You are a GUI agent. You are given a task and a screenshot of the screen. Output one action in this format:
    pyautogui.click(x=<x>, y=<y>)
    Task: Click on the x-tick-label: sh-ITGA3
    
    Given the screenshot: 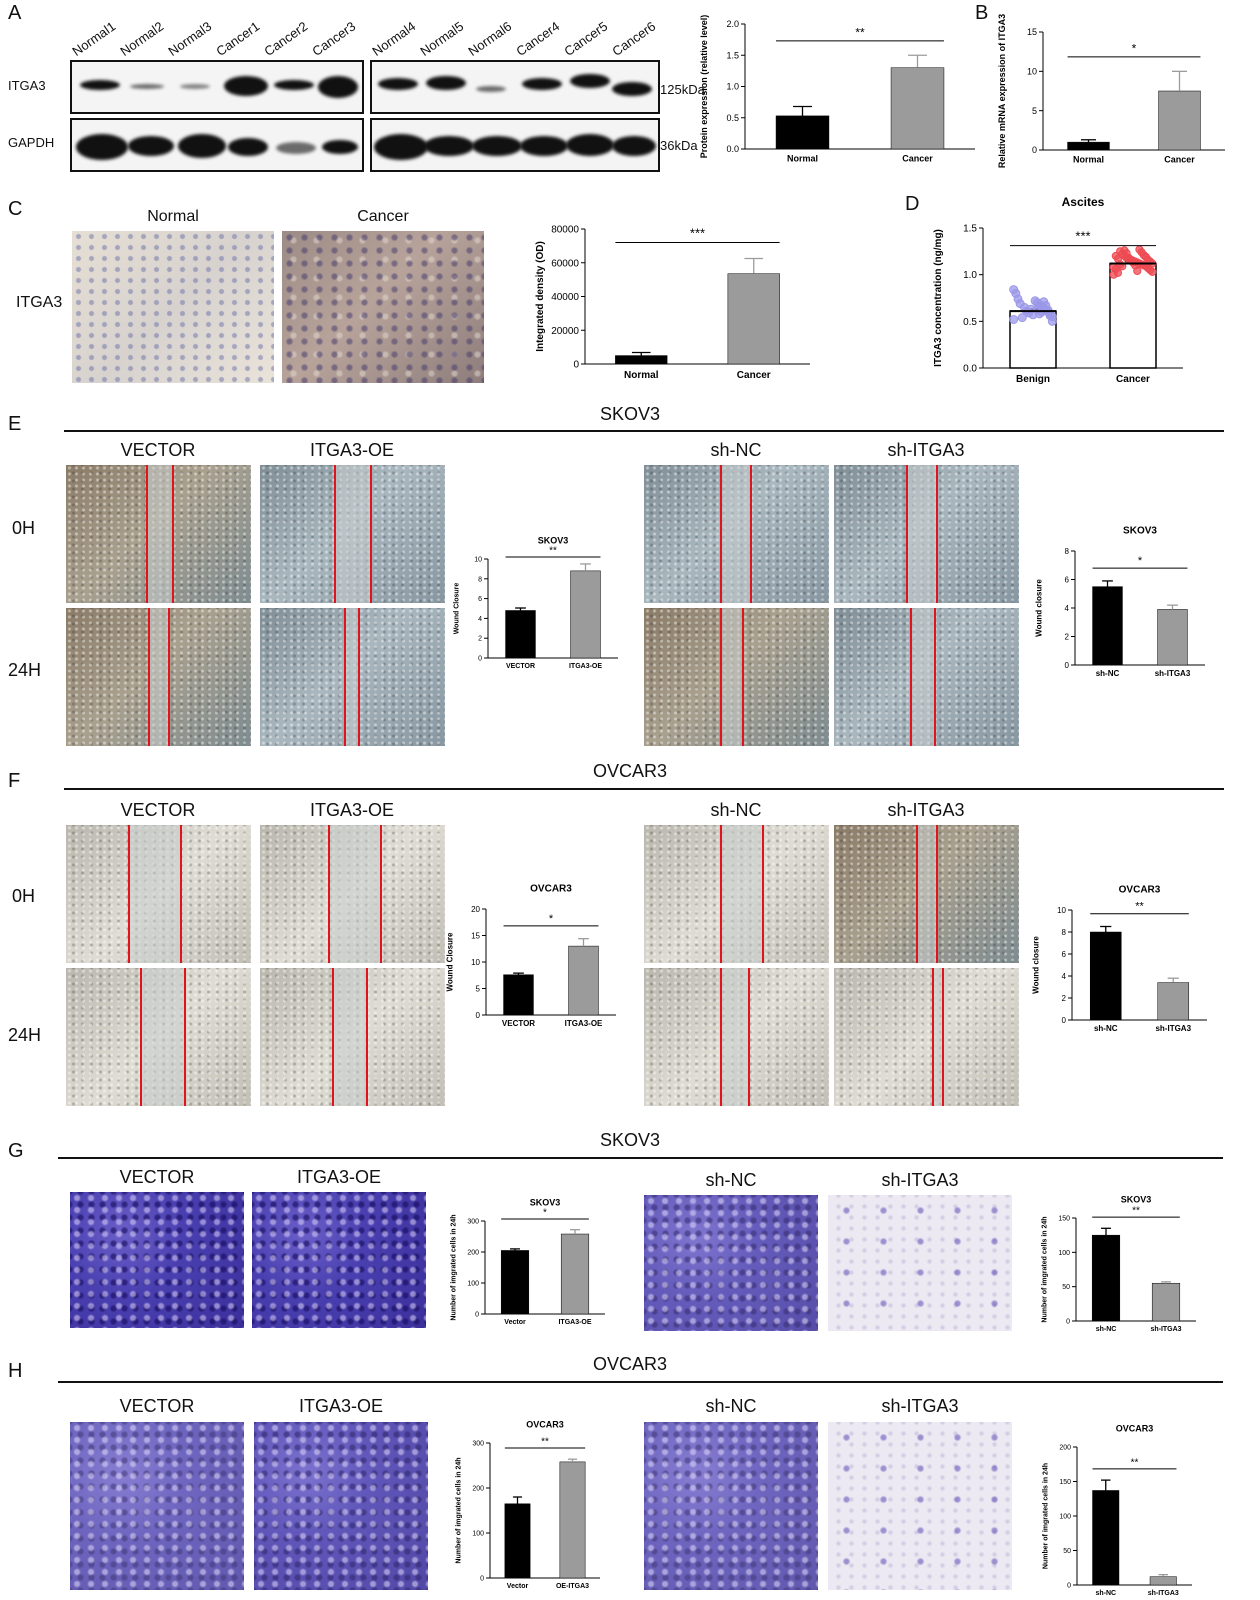 What is the action you would take?
    pyautogui.click(x=1173, y=673)
    